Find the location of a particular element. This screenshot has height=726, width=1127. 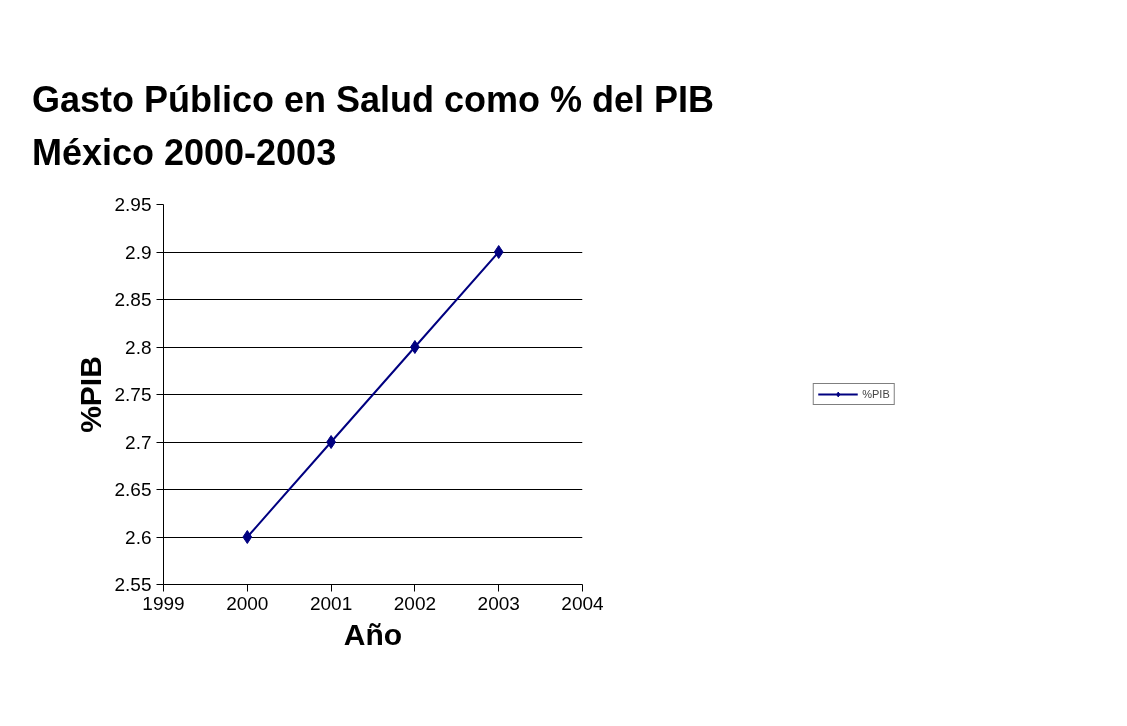

x-axis-title: Año is located at coordinates (373, 634).